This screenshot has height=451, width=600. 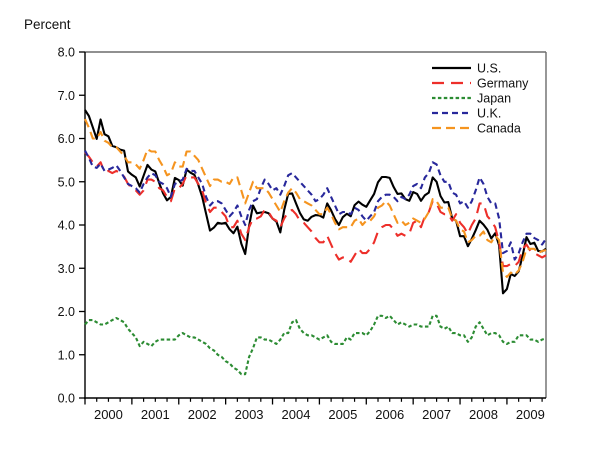 I want to click on legend-label-japan: Japan, so click(x=494, y=98).